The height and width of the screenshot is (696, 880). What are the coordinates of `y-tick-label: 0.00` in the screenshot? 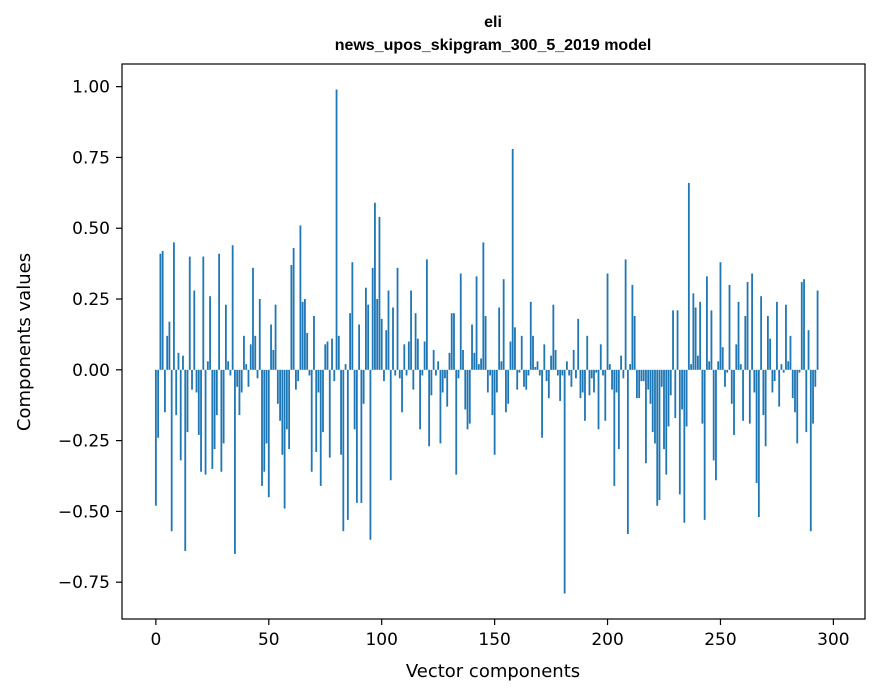 It's located at (91, 371).